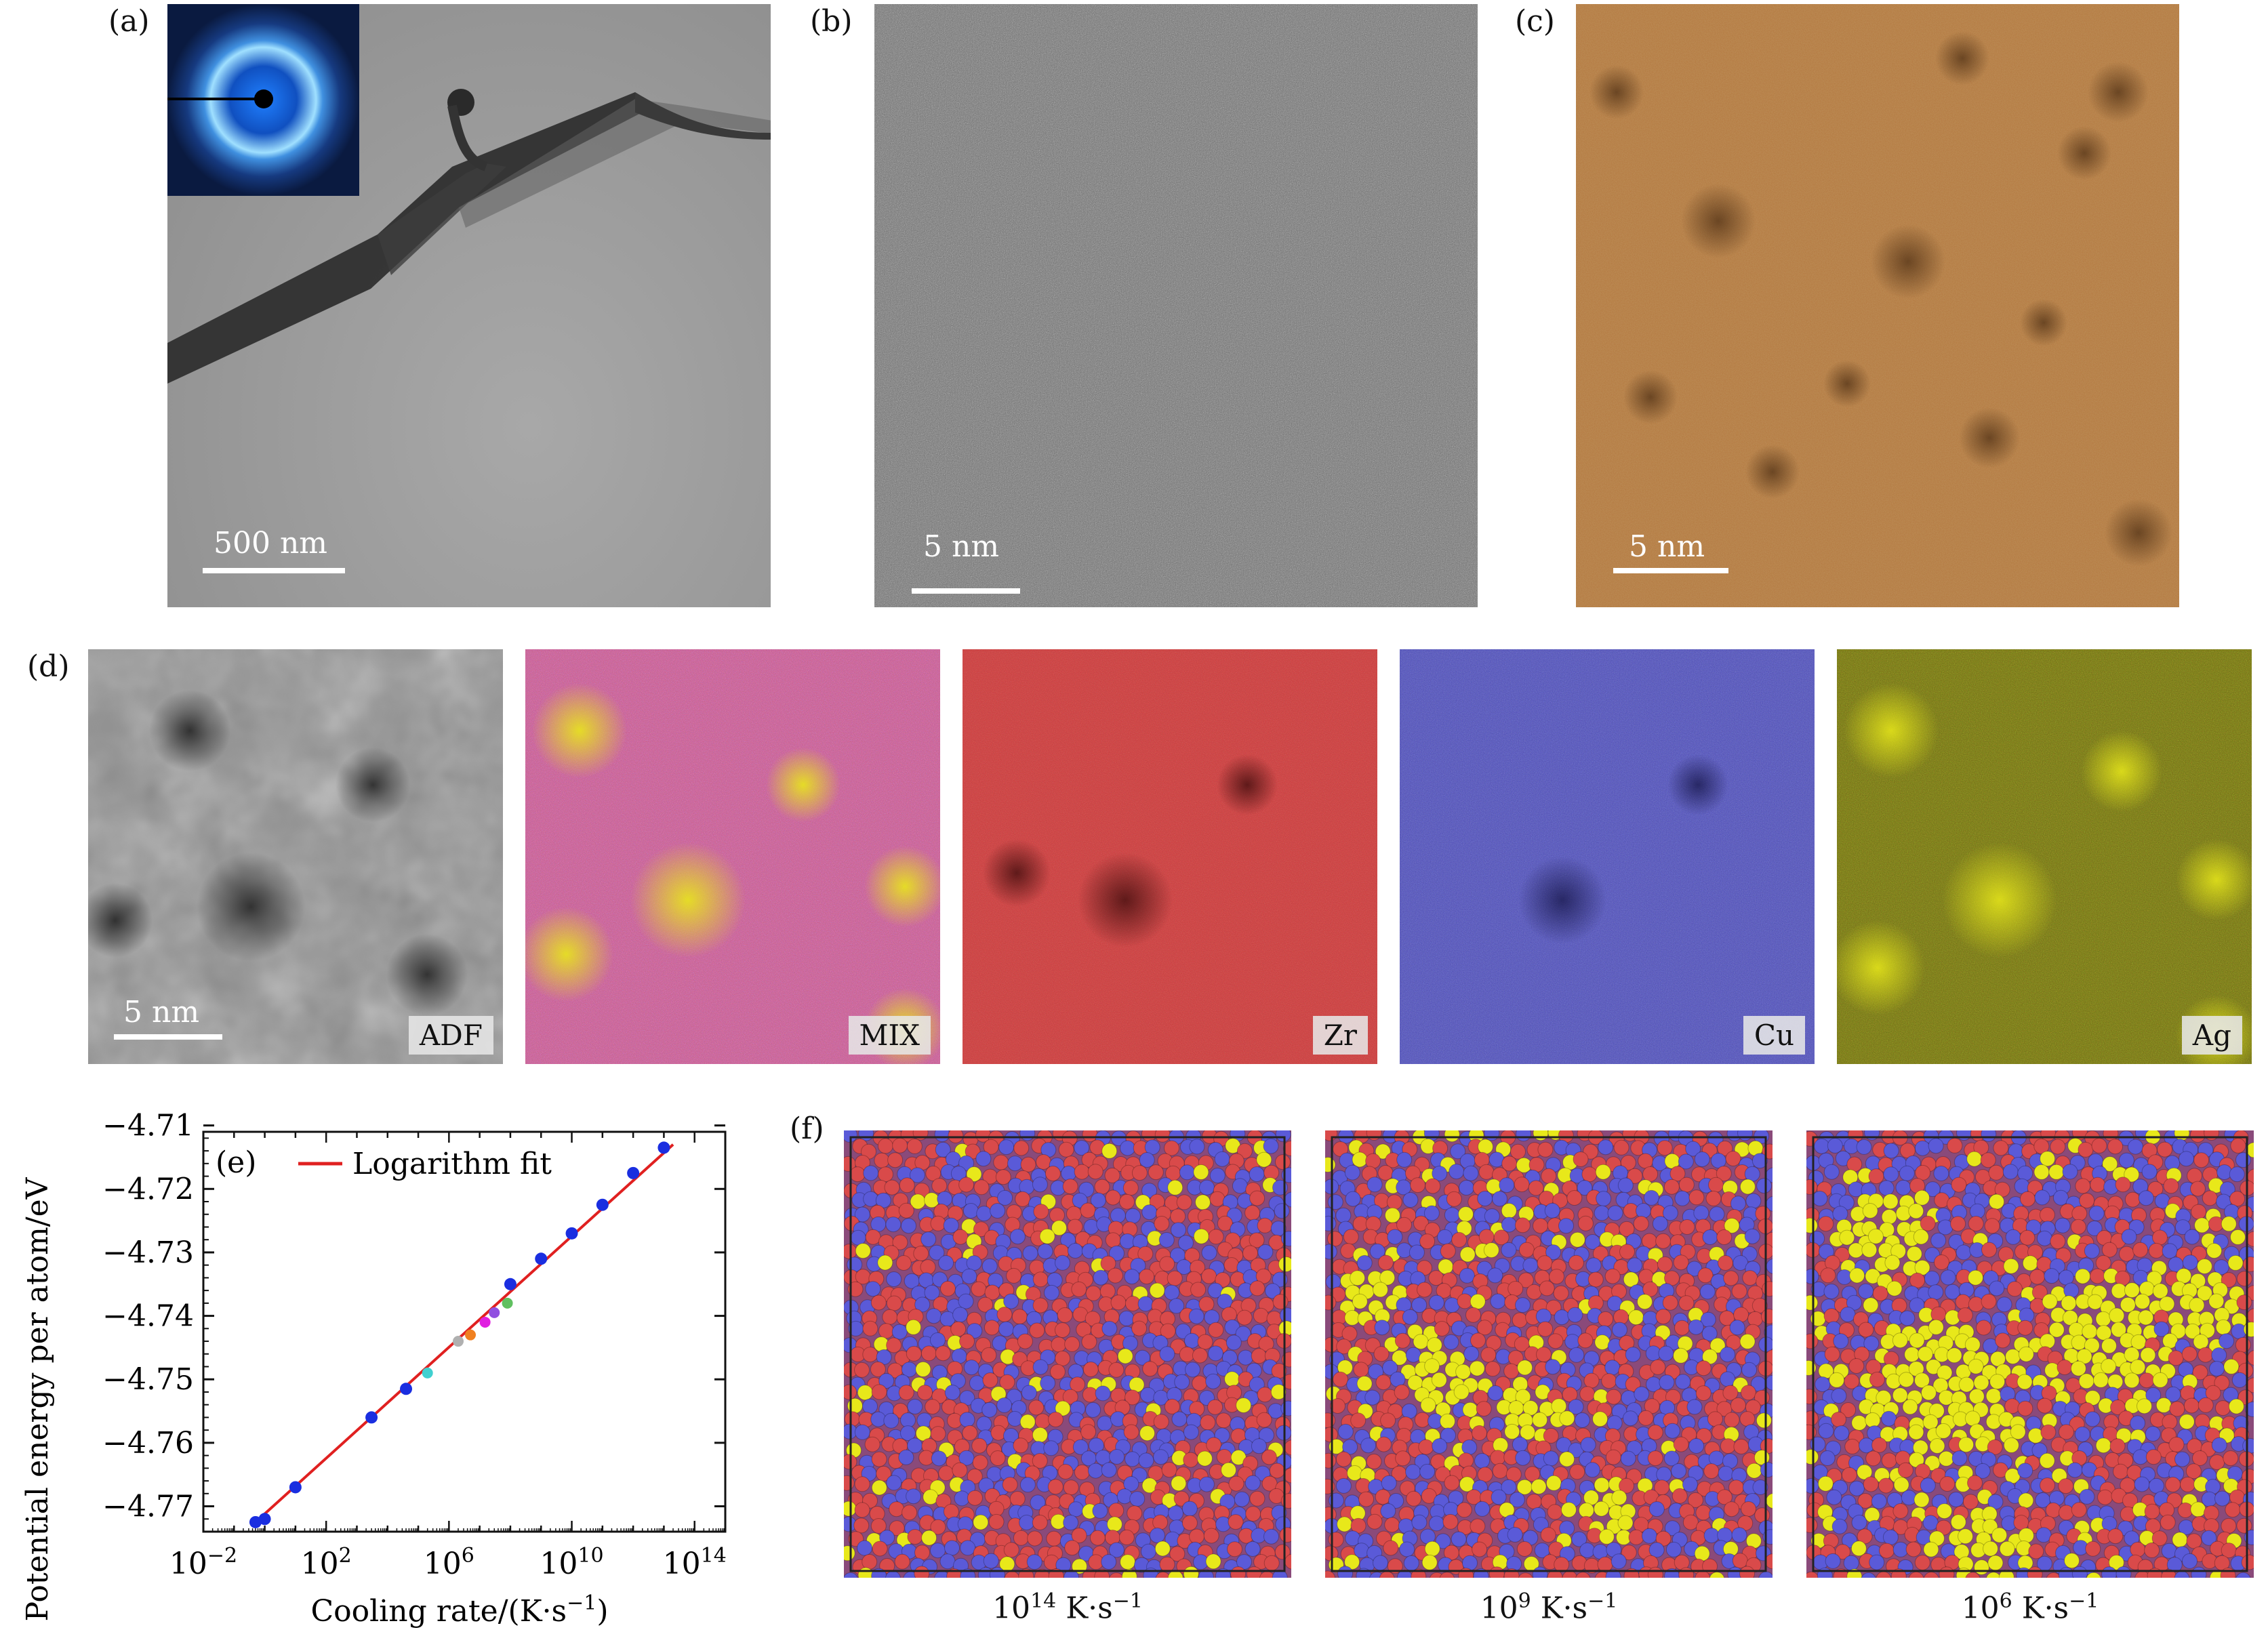  I want to click on label-b: (b), so click(831, 21).